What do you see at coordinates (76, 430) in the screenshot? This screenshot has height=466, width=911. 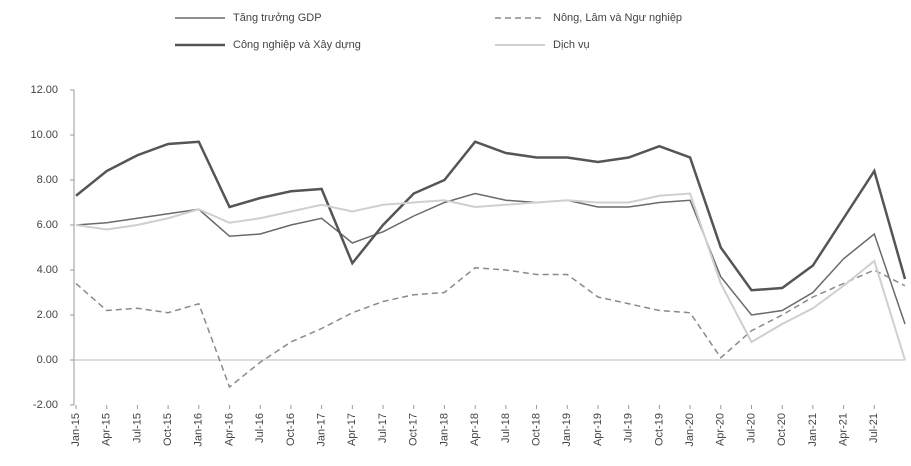 I see `x-tick-label: Jan-15` at bounding box center [76, 430].